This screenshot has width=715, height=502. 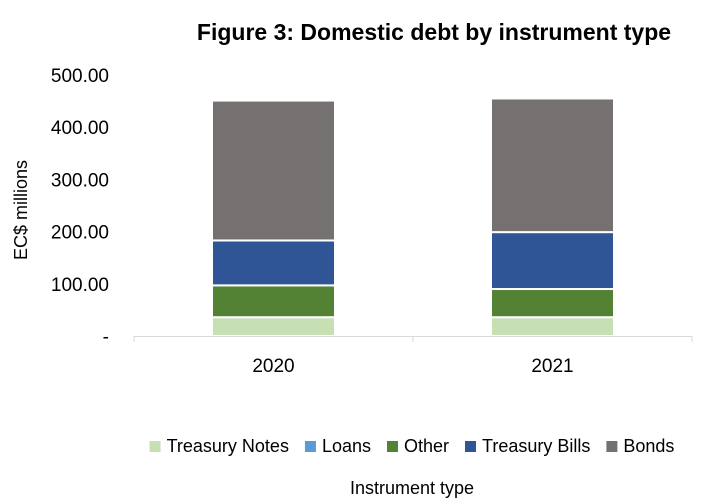 What do you see at coordinates (536, 446) in the screenshot?
I see `legend-label: Treasury Bills` at bounding box center [536, 446].